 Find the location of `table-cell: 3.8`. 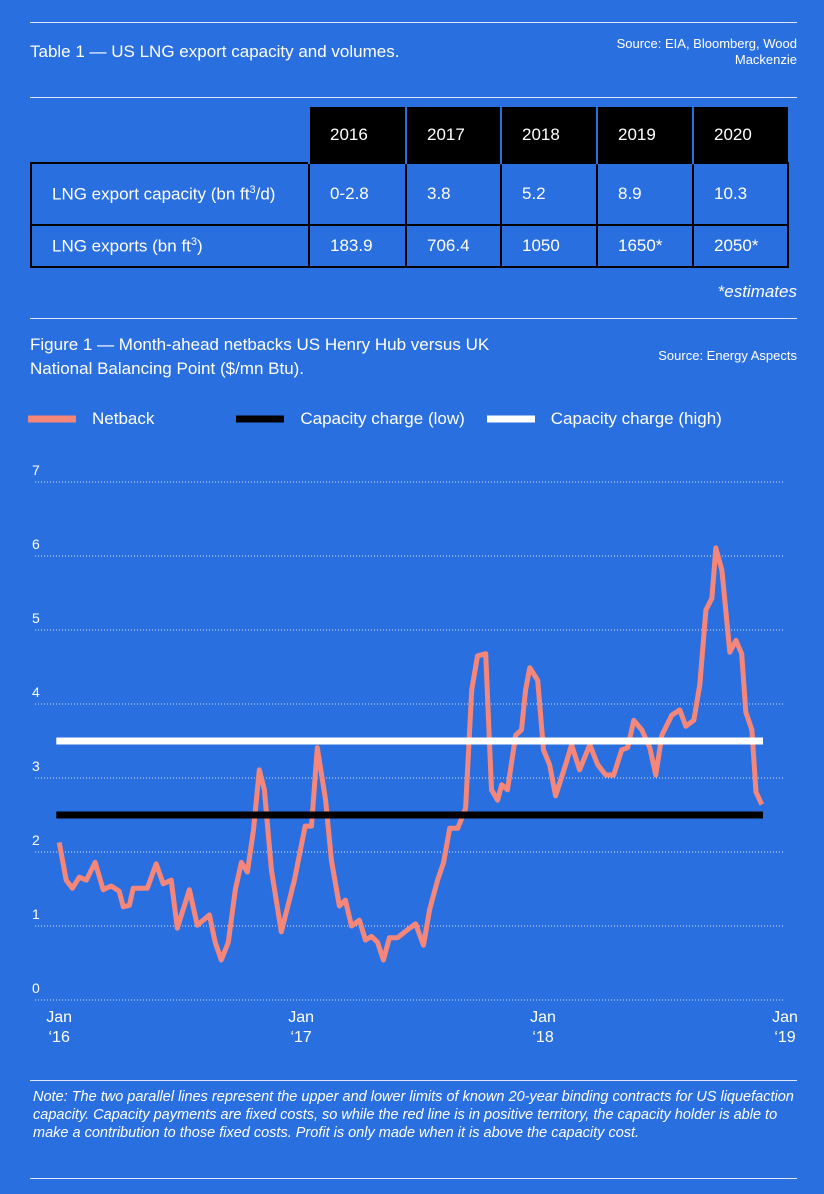

table-cell: 3.8 is located at coordinates (453, 194).